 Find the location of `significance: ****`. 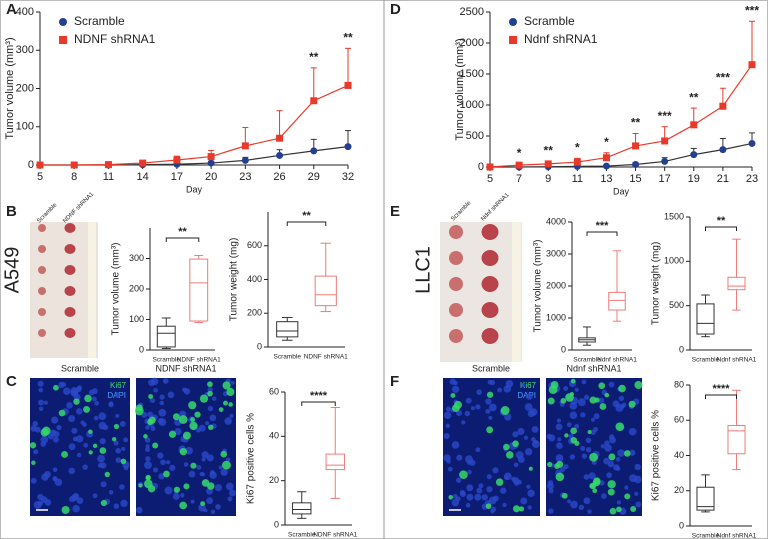

significance: **** is located at coordinates (319, 396).